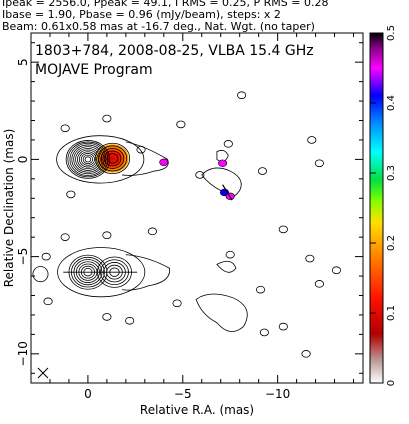 The height and width of the screenshot is (424, 409). Describe the element at coordinates (376, 208) in the screenshot. I see `colorbar` at that location.